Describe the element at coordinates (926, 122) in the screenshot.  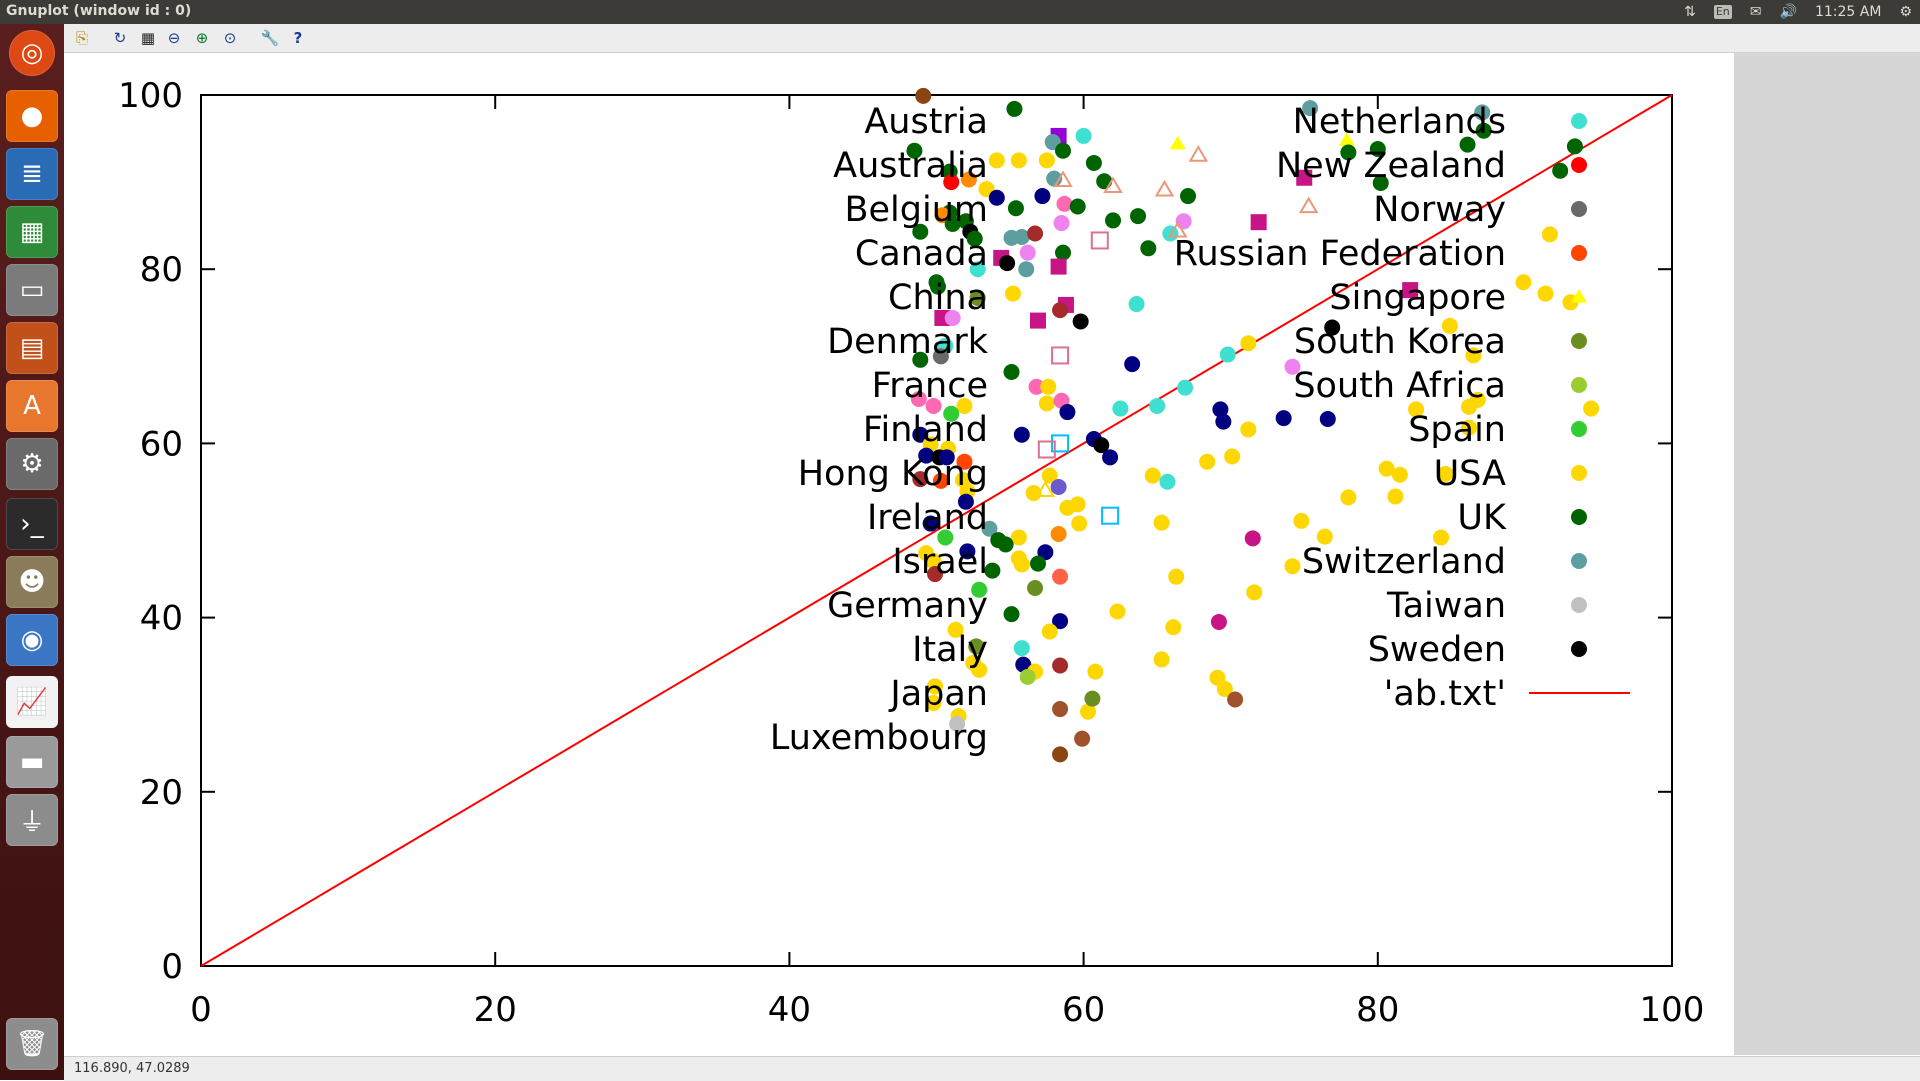
I see `legend-label: Austria` at that location.